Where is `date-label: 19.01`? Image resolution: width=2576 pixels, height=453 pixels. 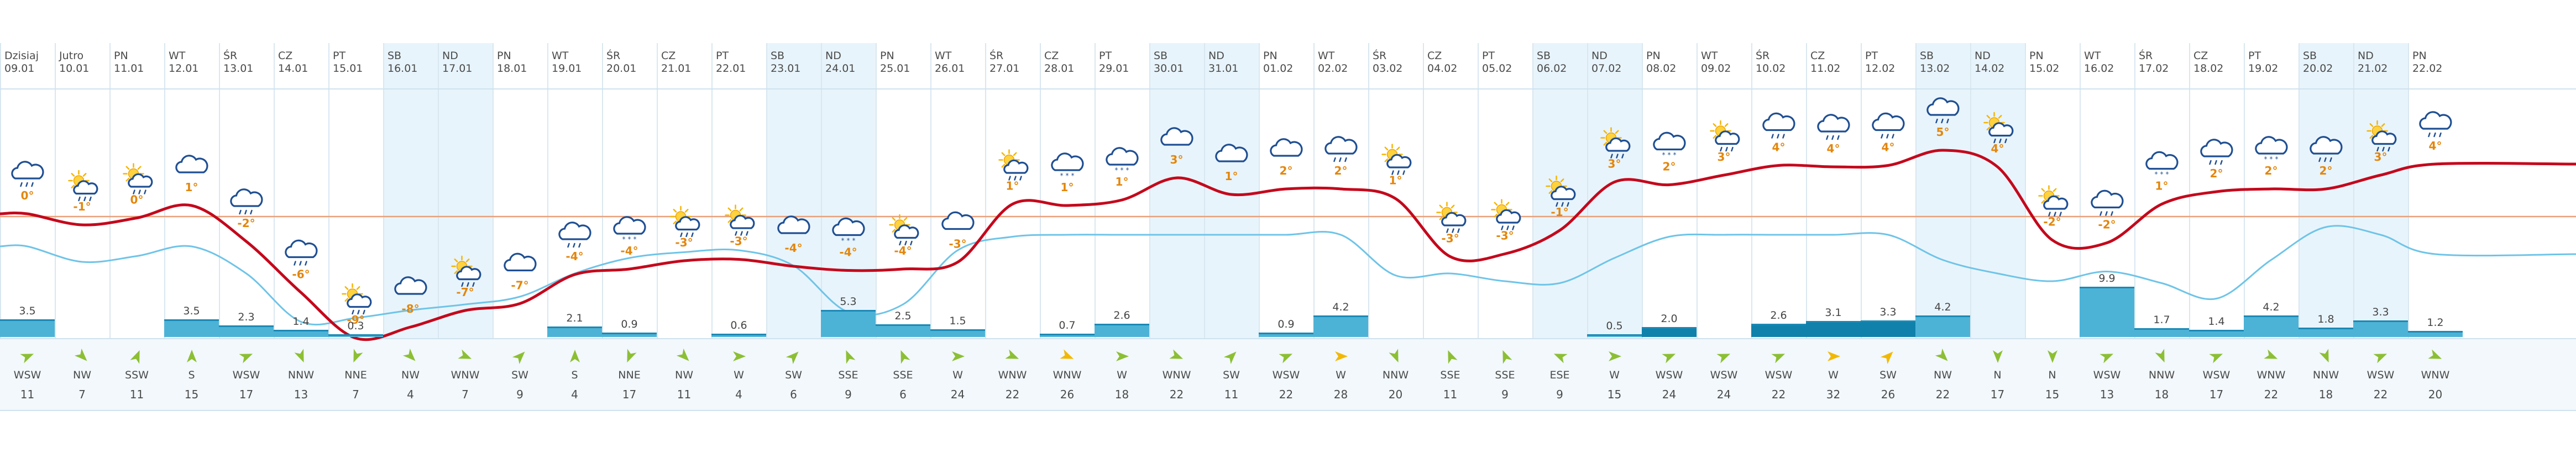
date-label: 19.01 is located at coordinates (567, 68).